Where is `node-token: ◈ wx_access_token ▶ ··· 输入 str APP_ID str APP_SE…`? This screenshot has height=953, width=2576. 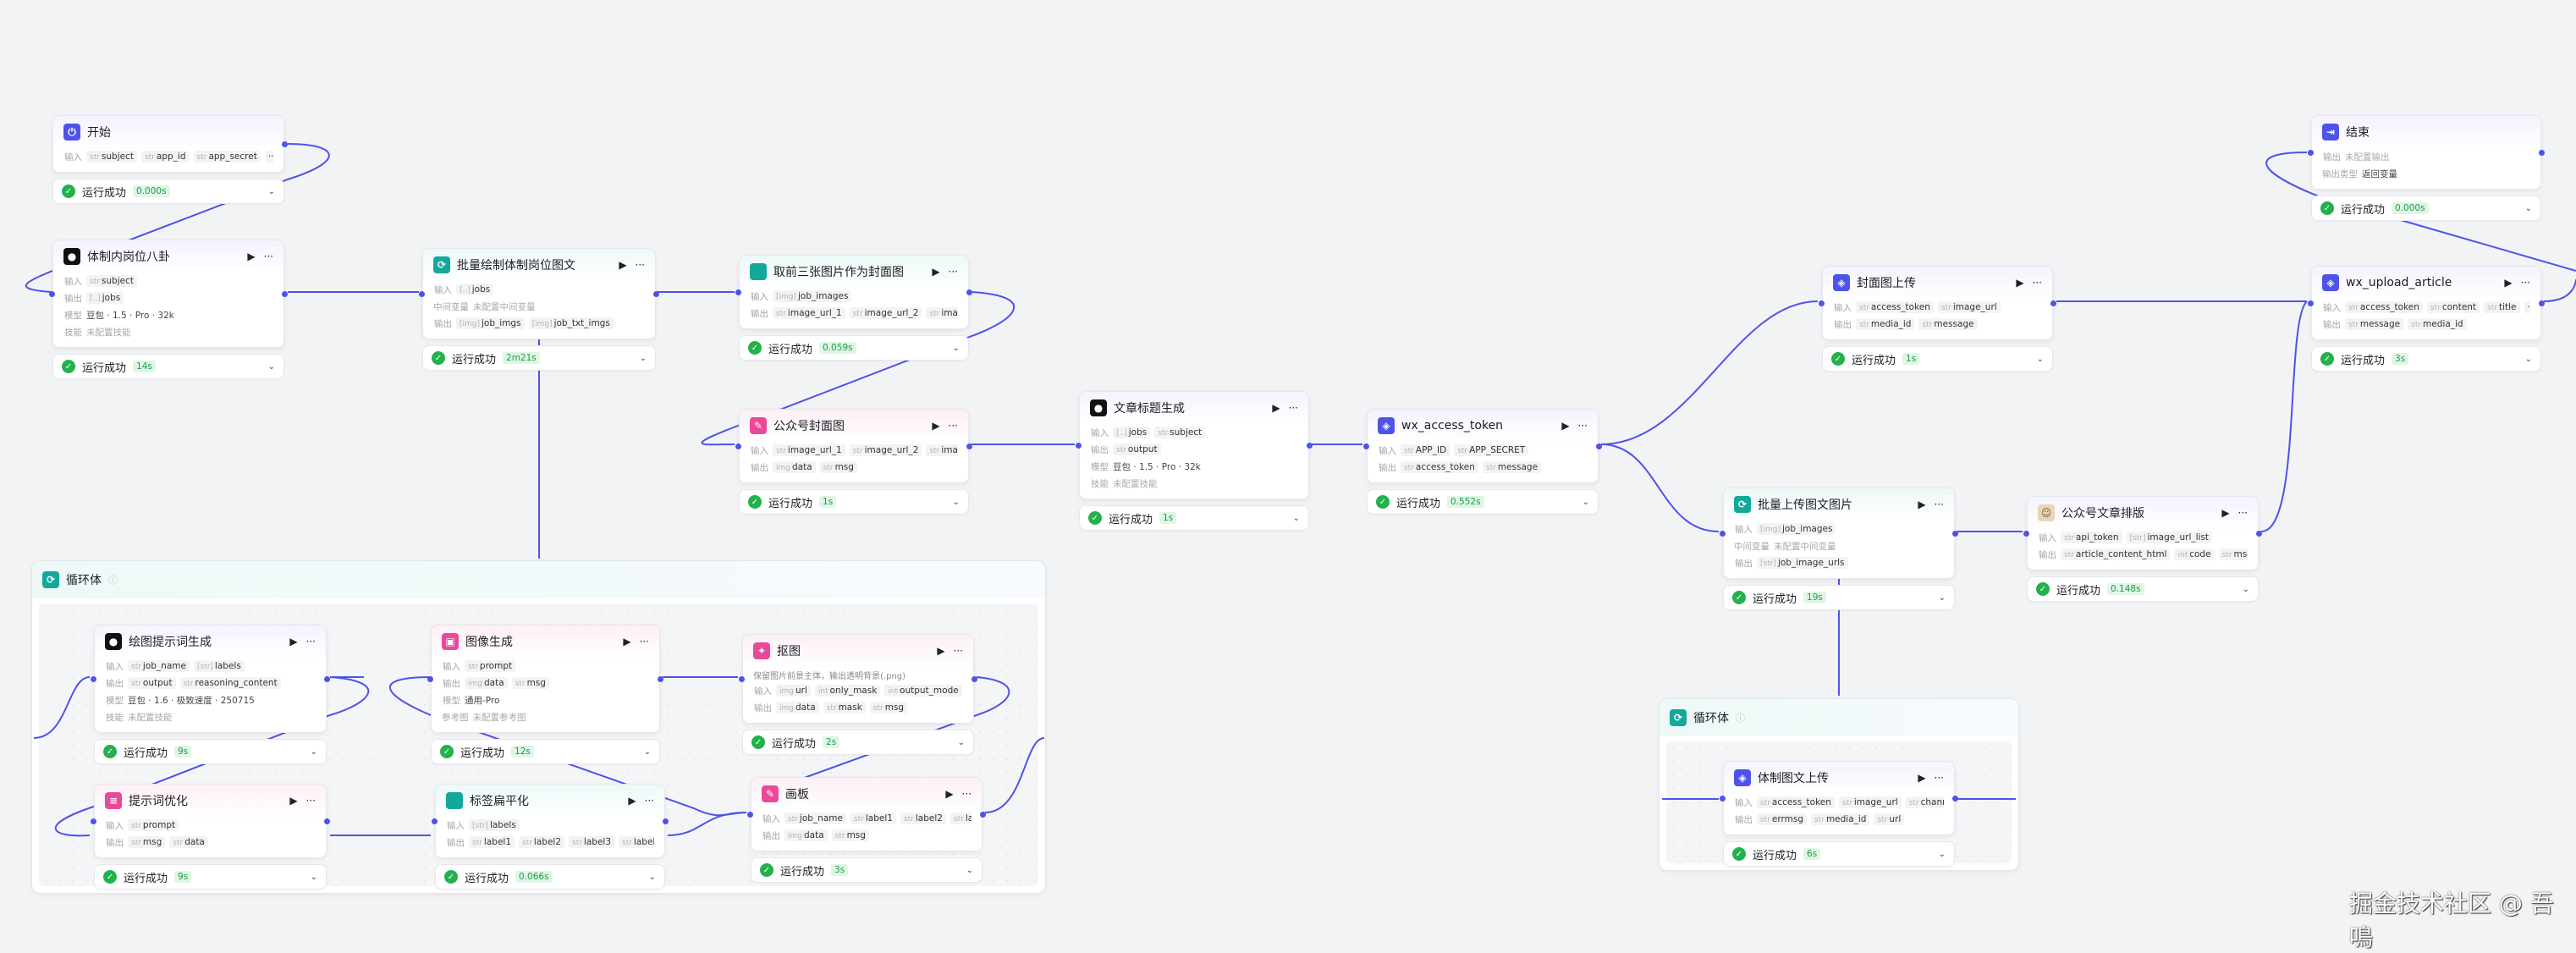 node-token: ◈ wx_access_token ▶ ··· 输入 str APP_ID str APP_SE… is located at coordinates (1483, 462).